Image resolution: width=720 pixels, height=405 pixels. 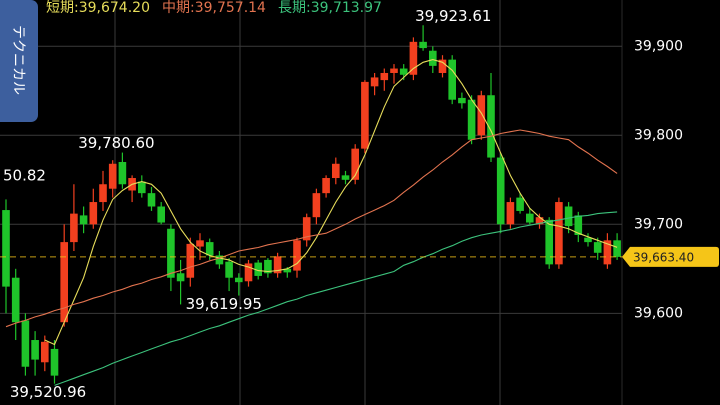 I want to click on y-tick-label: 39,900, so click(x=658, y=46).